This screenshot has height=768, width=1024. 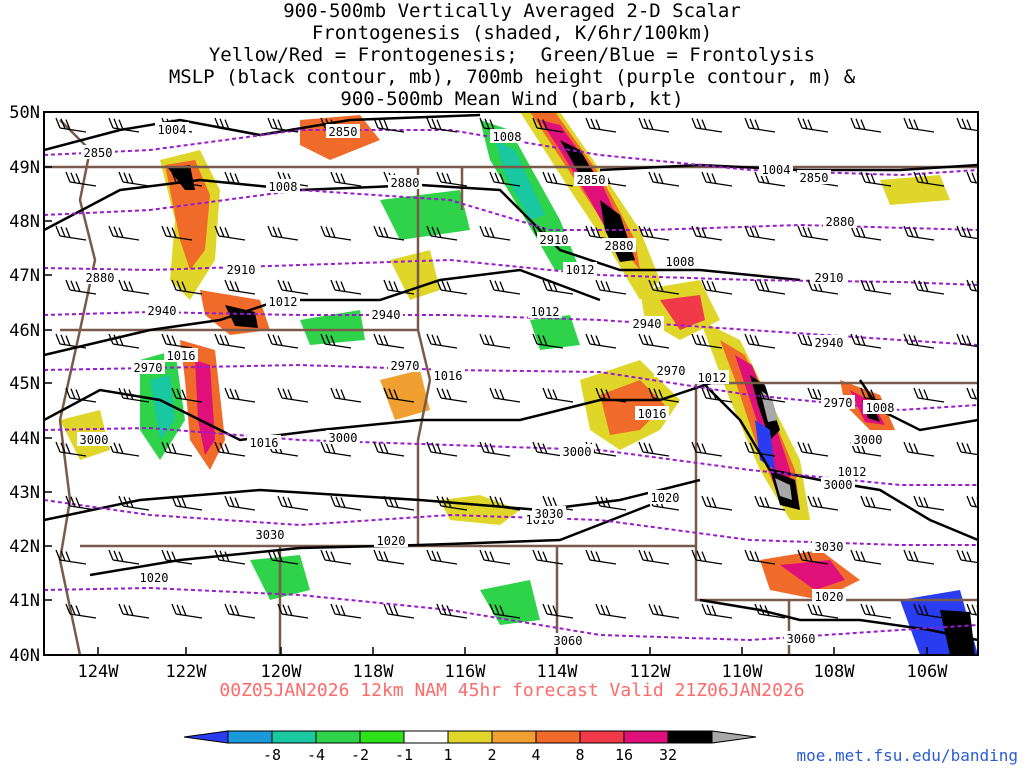 I want to click on lon-tick-label: 122W, so click(x=187, y=672).